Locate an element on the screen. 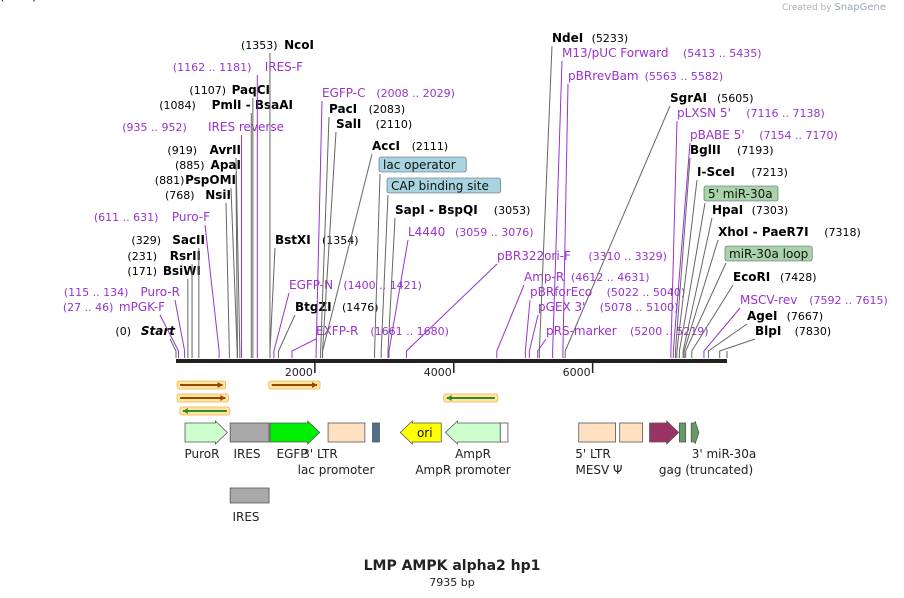  feature-label: IRES is located at coordinates (245, 517).